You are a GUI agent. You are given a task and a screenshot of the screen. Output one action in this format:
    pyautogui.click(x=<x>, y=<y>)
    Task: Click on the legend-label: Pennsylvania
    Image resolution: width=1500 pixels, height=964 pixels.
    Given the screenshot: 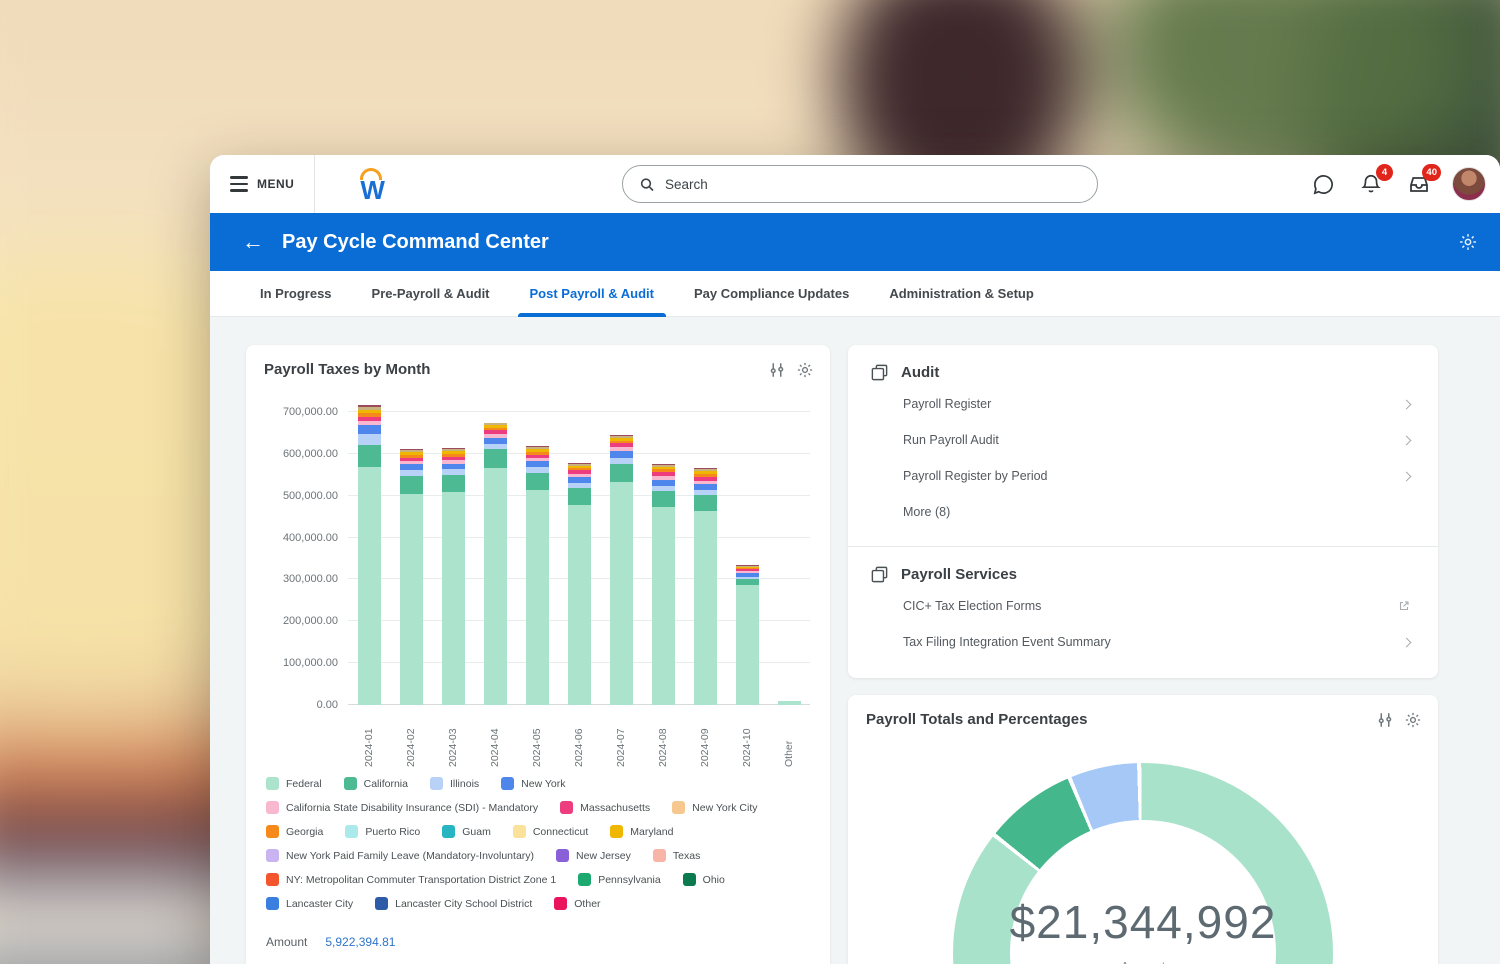 What is the action you would take?
    pyautogui.click(x=629, y=879)
    